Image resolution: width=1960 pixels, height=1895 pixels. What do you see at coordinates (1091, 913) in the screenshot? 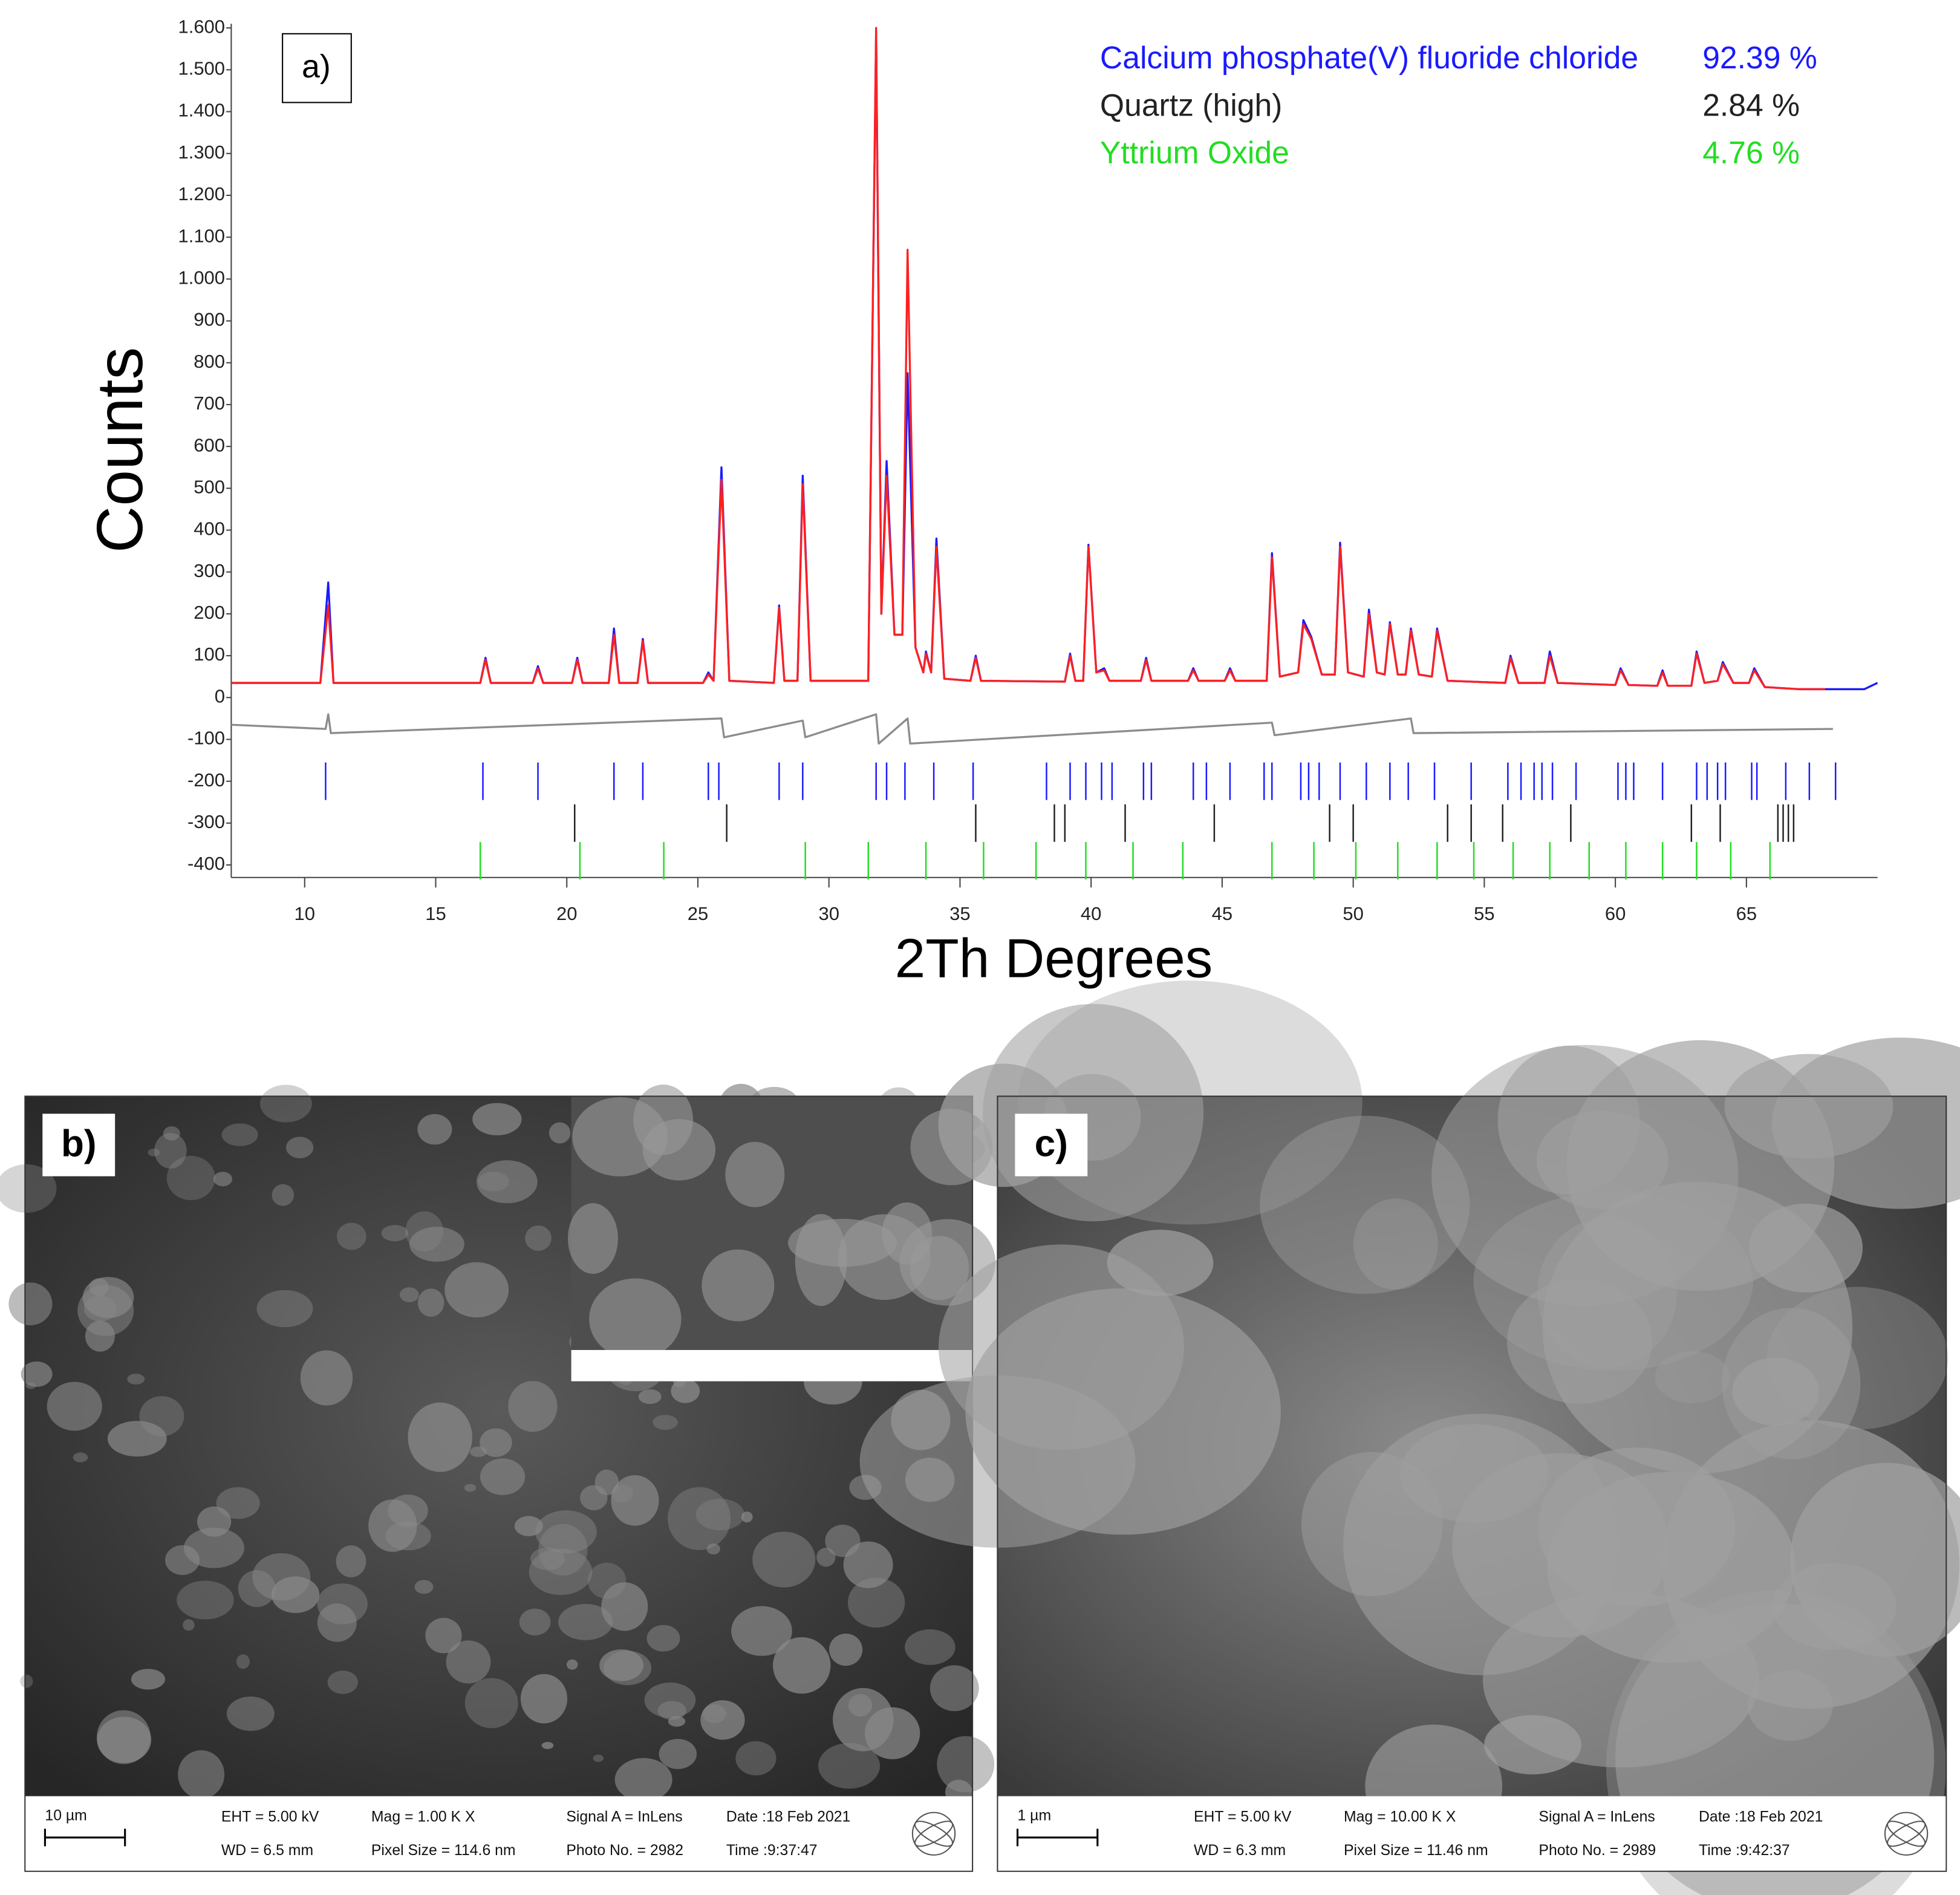
I see `x-tick-label: 40` at bounding box center [1091, 913].